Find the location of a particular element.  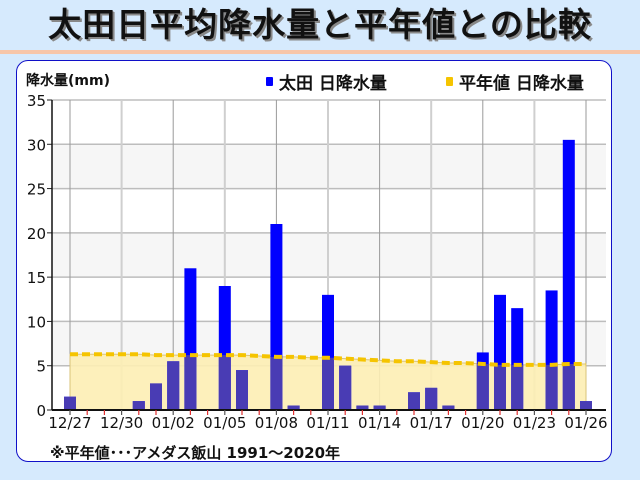

normal-line is located at coordinates (328, 359).